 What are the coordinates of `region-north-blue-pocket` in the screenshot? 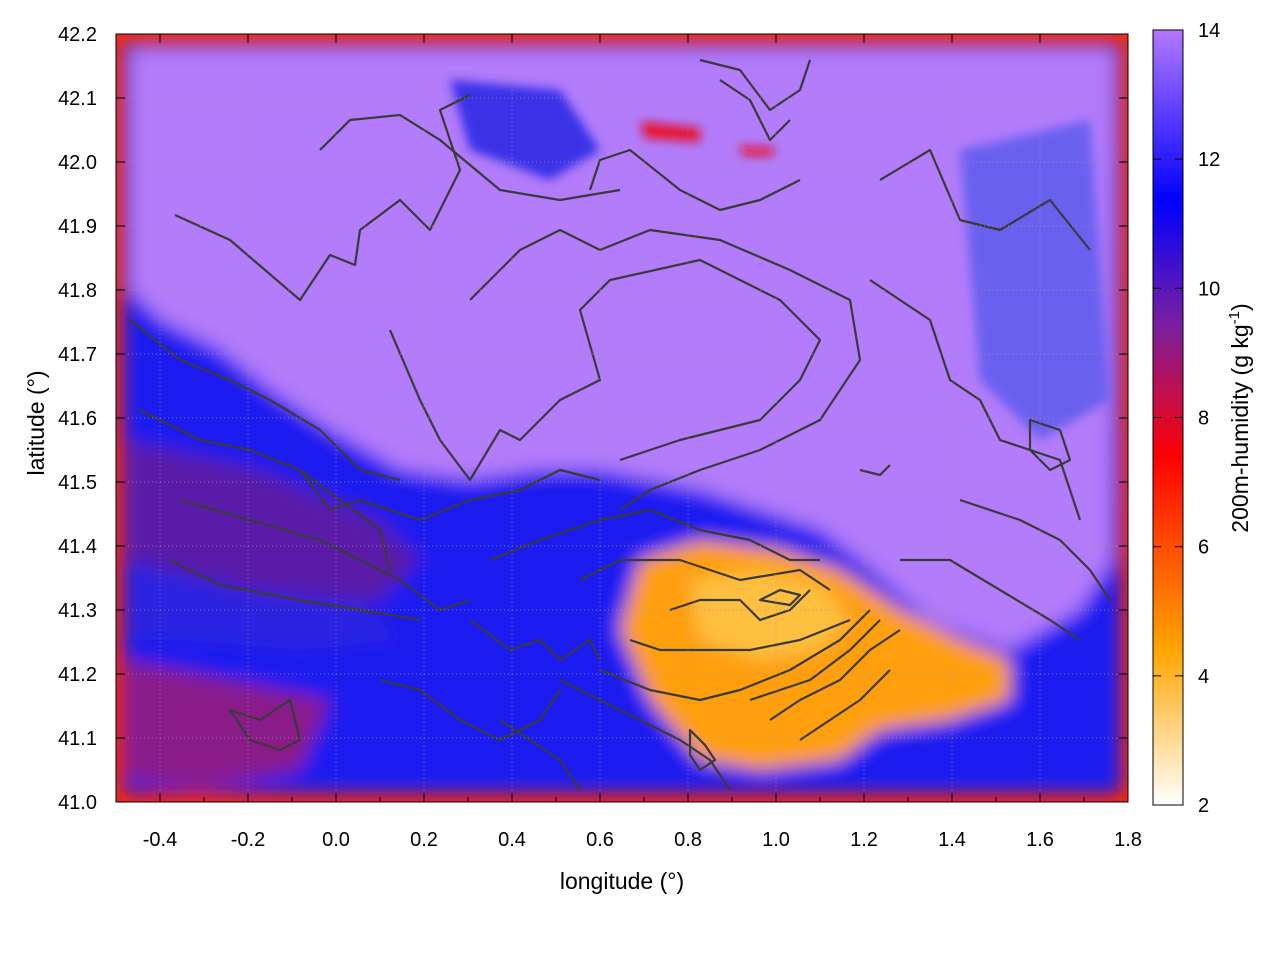 It's located at (525, 130).